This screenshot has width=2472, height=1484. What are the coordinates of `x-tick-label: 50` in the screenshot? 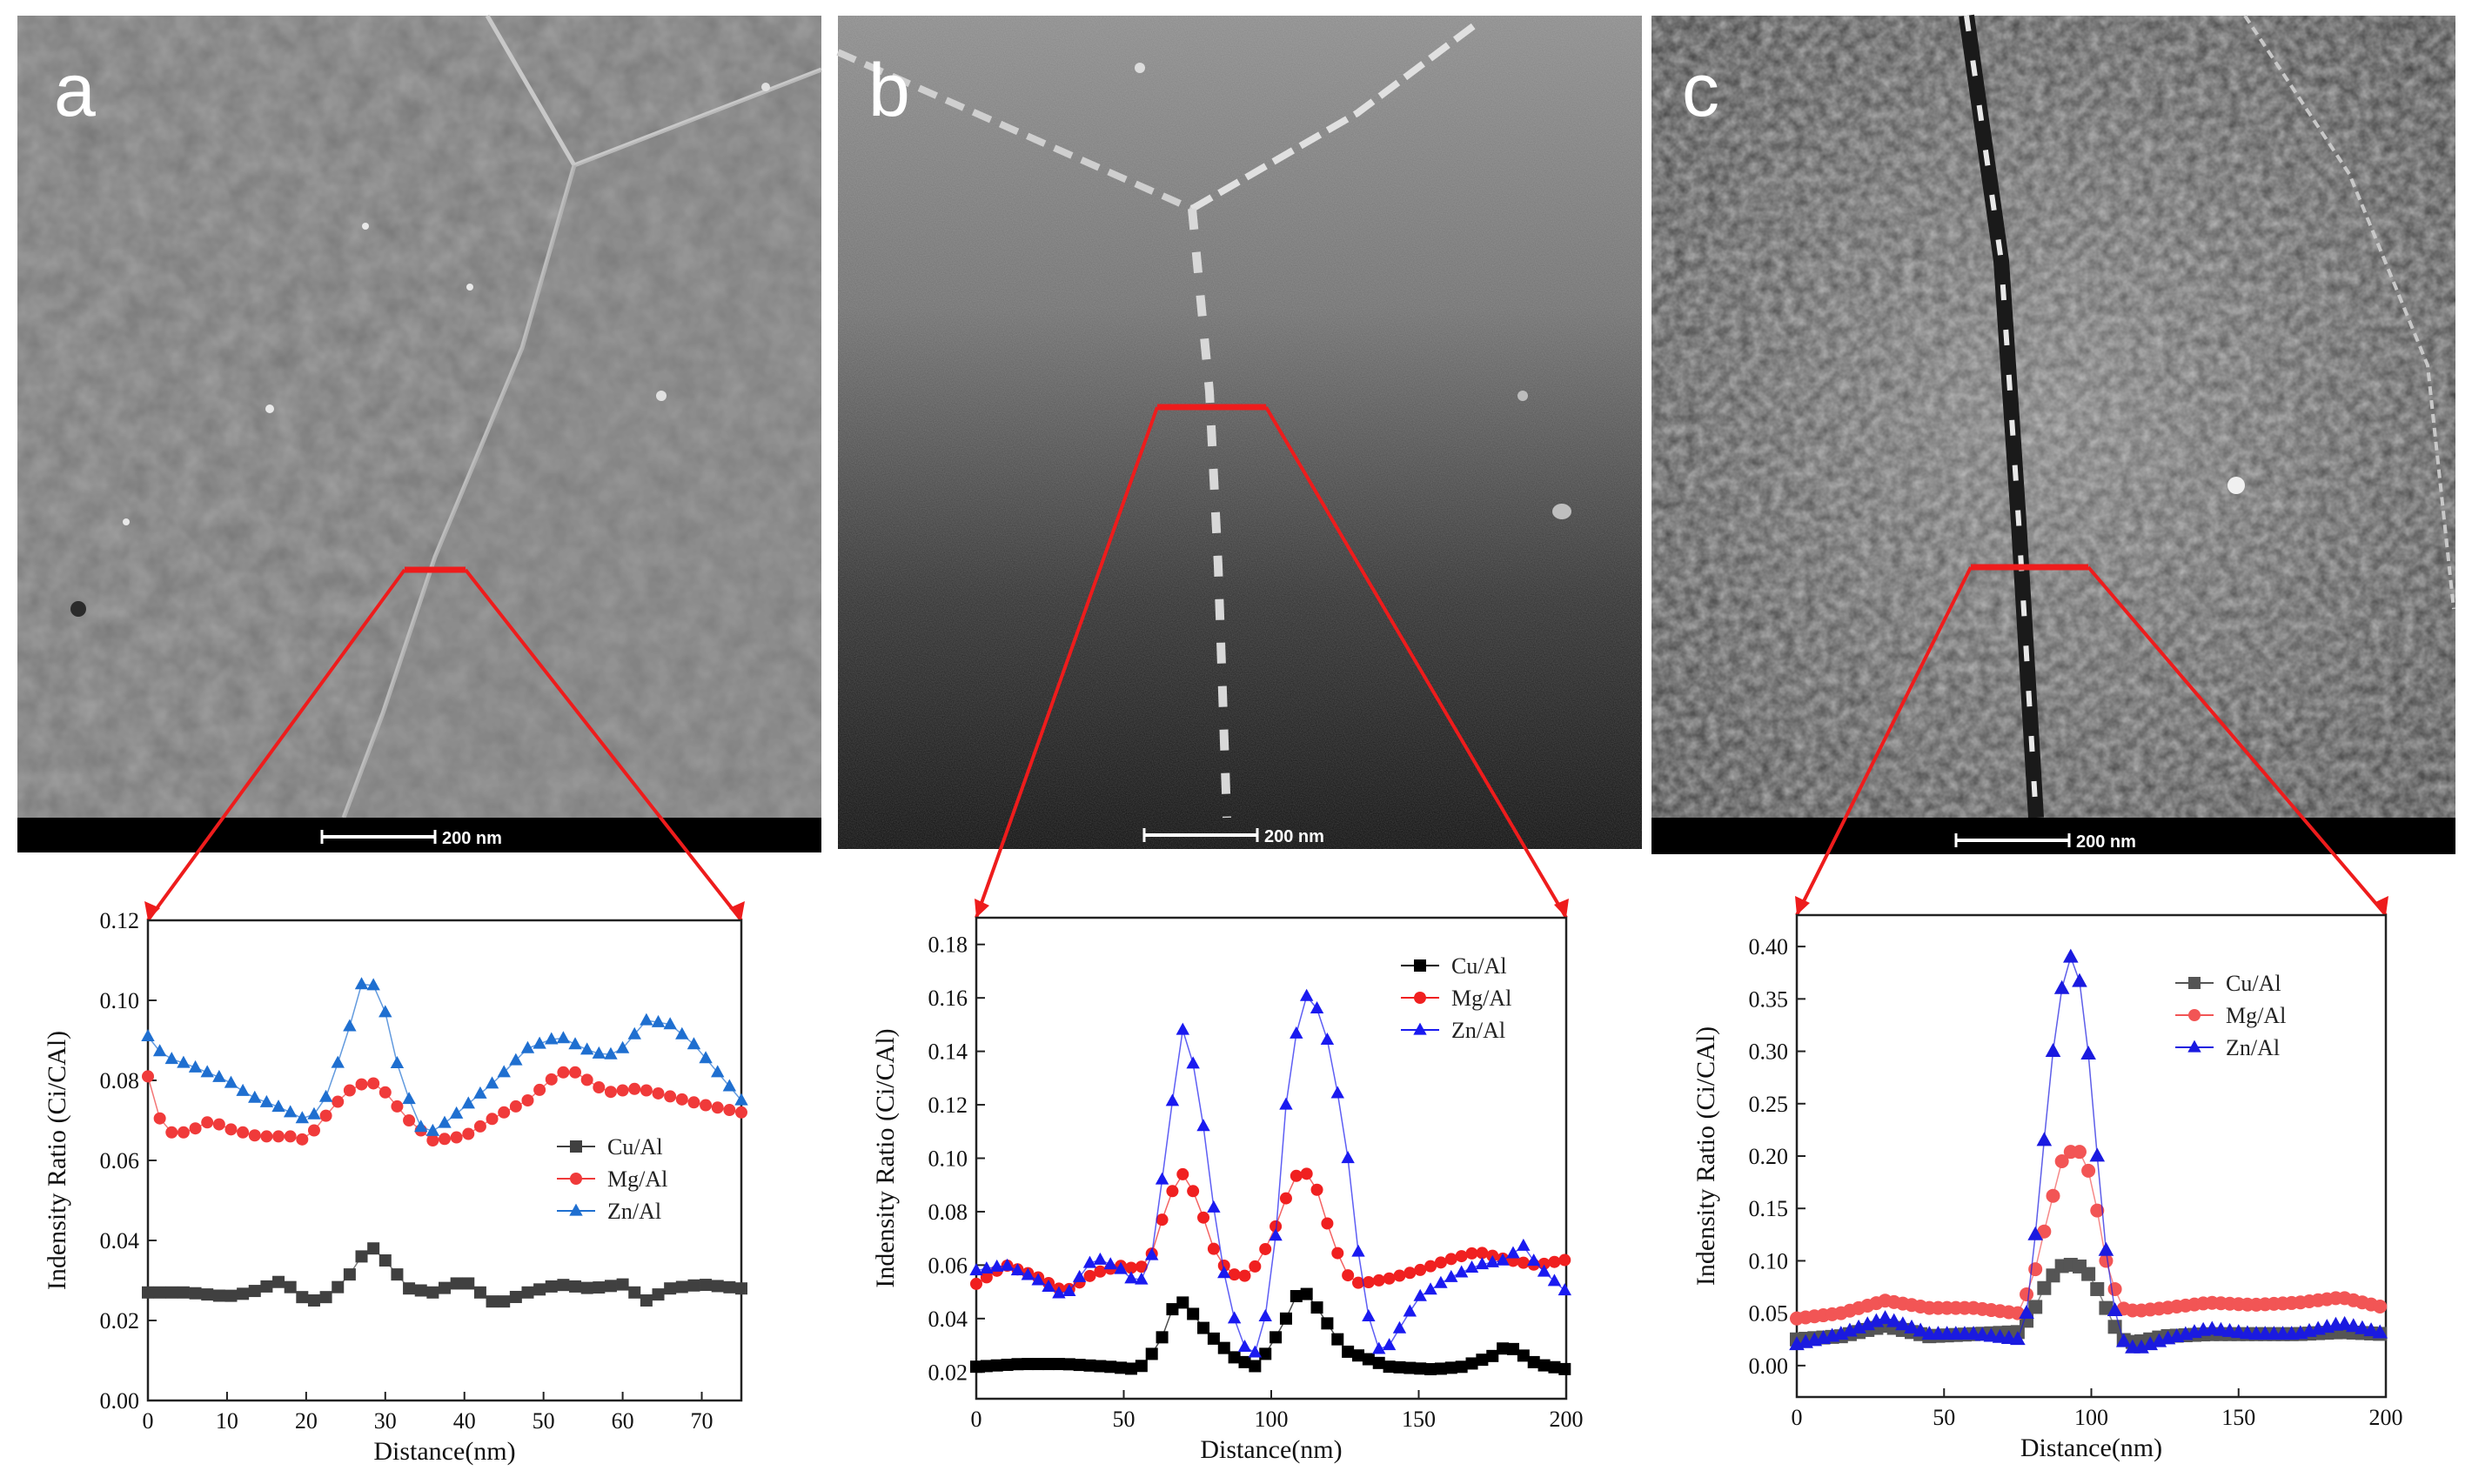 It's located at (1124, 1420).